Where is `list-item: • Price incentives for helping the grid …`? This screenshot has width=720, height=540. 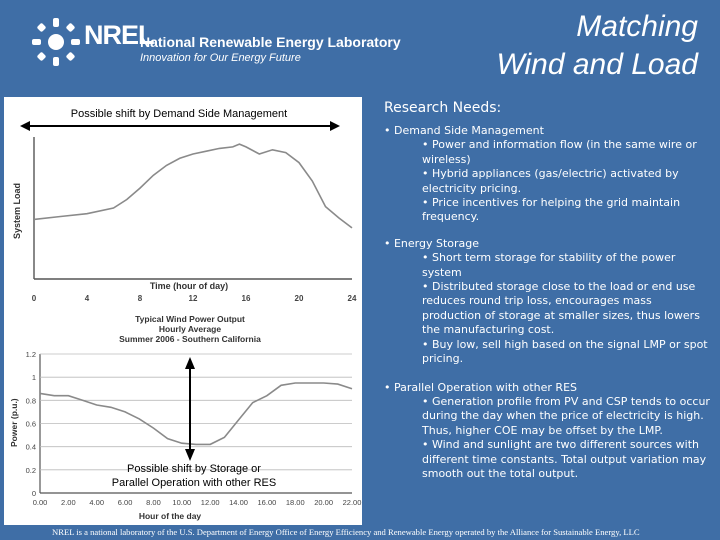 list-item: • Price incentives for helping the grid … is located at coordinates (551, 210).